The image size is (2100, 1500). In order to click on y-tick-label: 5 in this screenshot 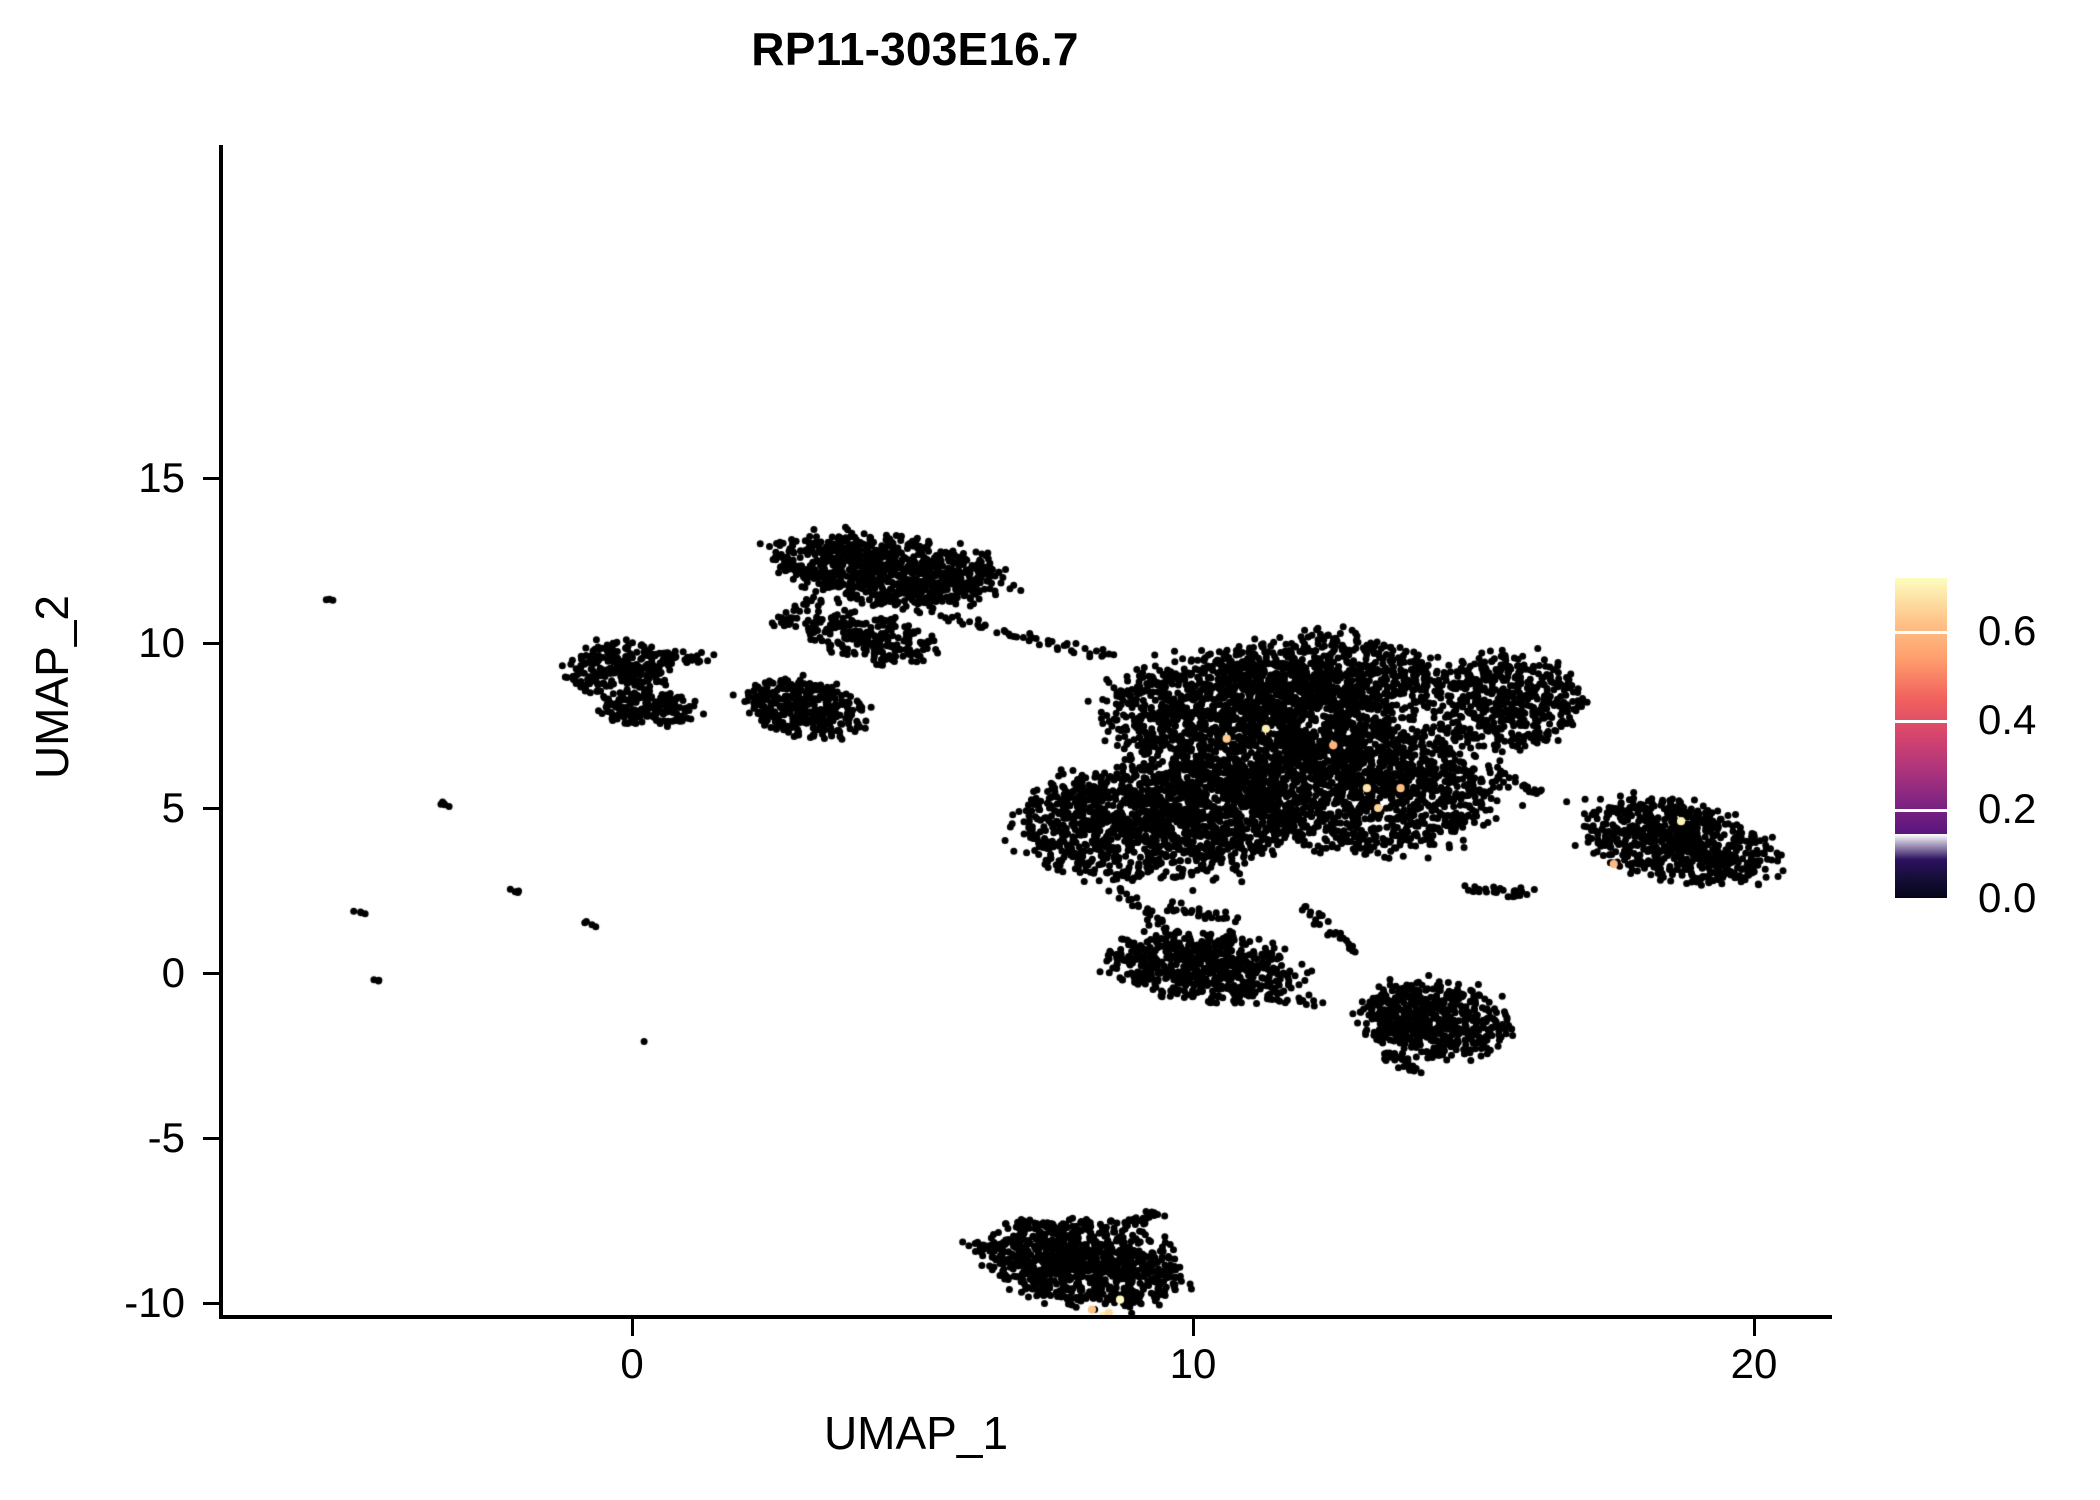, I will do `click(173, 807)`.